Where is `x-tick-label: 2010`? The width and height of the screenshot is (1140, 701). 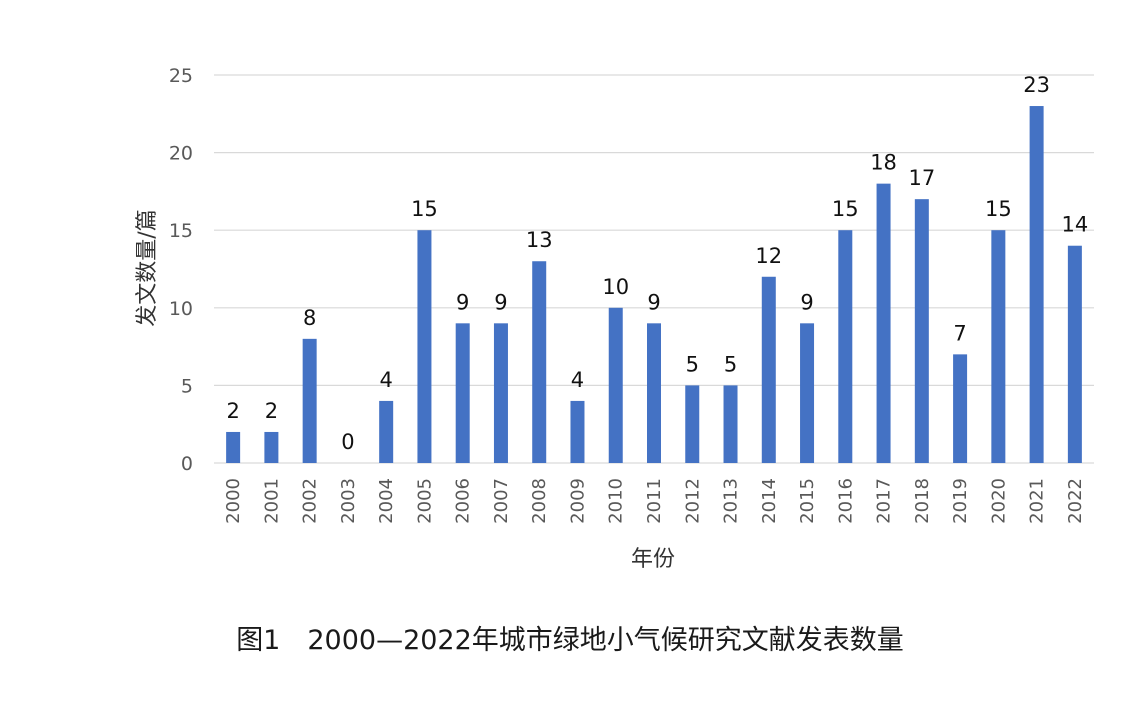
x-tick-label: 2010 is located at coordinates (616, 501).